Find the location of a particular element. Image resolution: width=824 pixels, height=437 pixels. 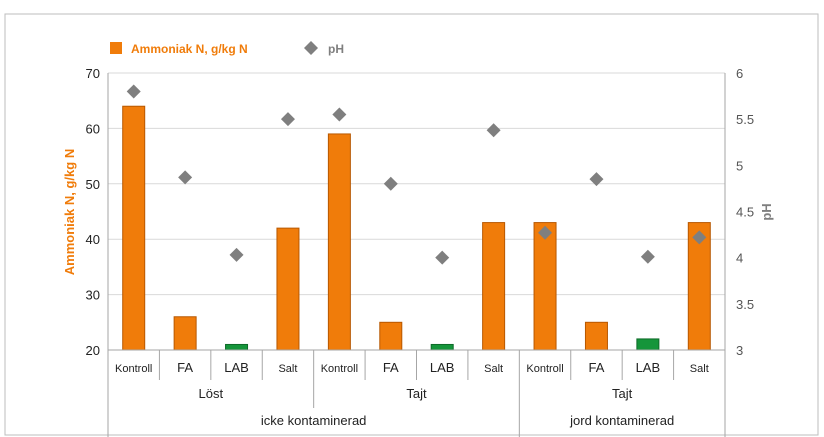

right-tick-label: 6 is located at coordinates (739, 73).